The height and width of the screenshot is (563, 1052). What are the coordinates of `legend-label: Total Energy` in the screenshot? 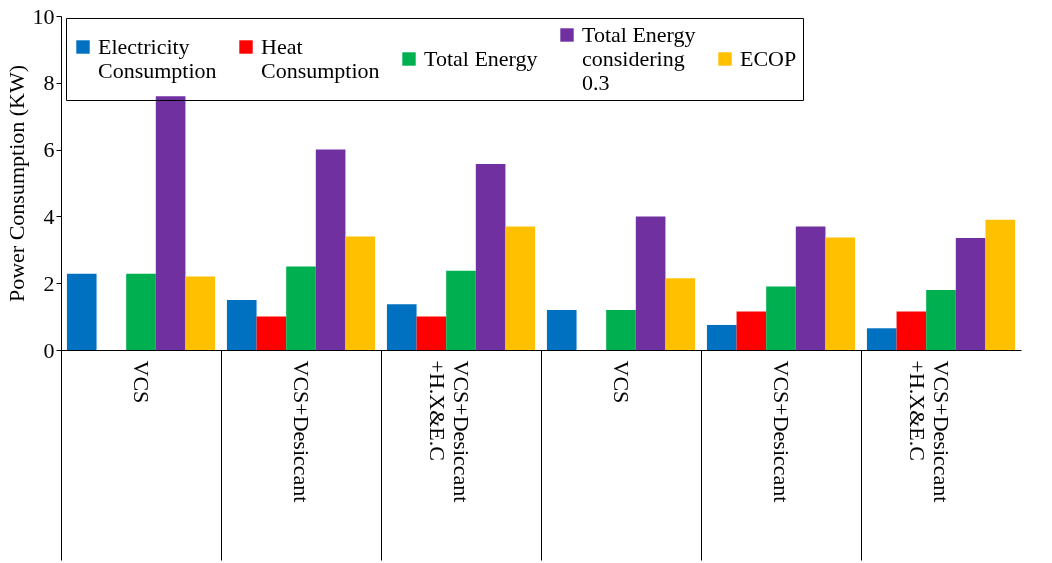 It's located at (481, 58).